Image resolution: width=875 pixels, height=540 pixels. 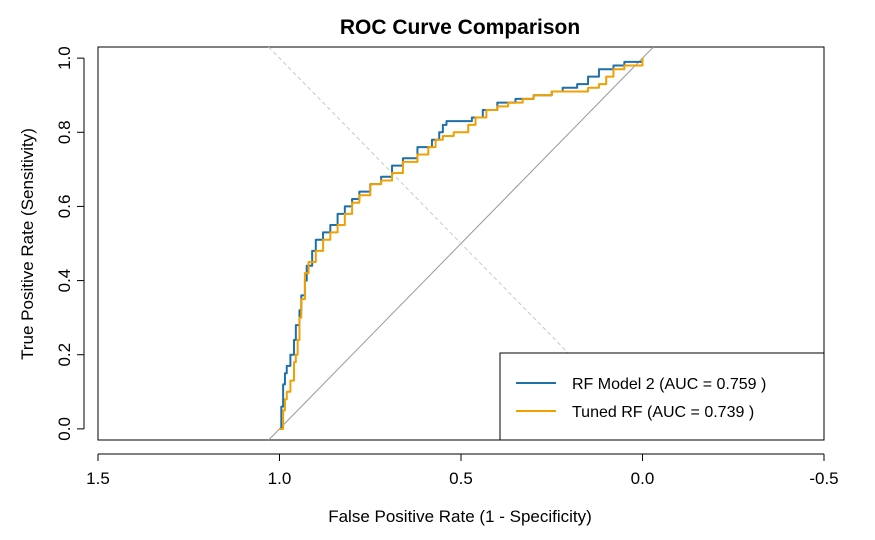 What do you see at coordinates (460, 516) in the screenshot?
I see `x-axis-label: False Positive Rate (1 - Specificity)` at bounding box center [460, 516].